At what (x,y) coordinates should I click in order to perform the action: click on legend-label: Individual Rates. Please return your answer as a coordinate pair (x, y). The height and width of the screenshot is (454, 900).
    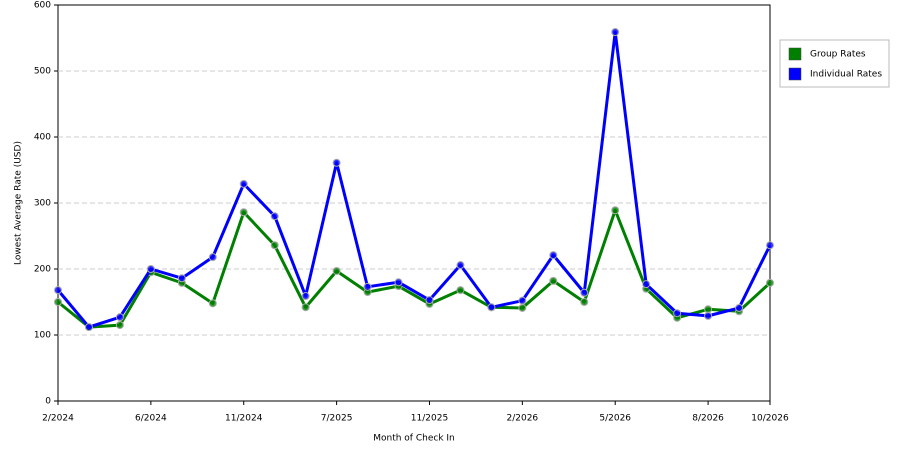
    Looking at the image, I should click on (846, 75).